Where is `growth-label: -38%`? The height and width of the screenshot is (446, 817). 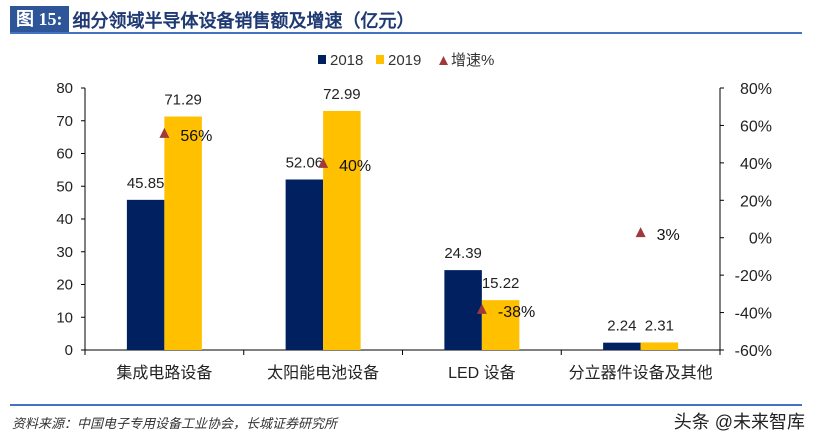 growth-label: -38% is located at coordinates (516, 312).